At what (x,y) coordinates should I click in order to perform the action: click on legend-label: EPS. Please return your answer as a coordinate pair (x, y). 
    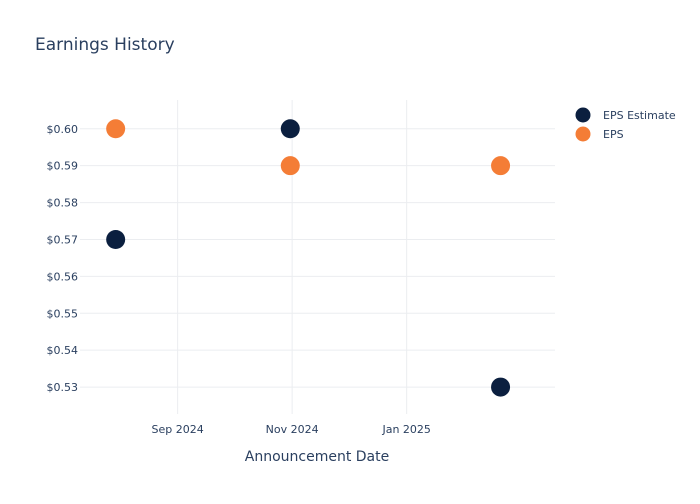
    Looking at the image, I should click on (613, 134).